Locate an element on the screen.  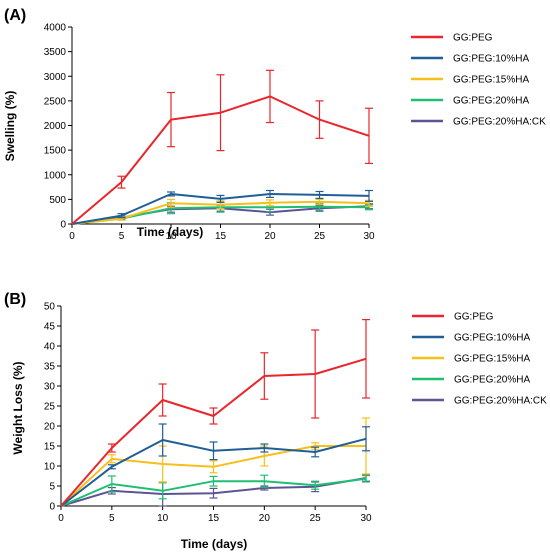
y-tick-label: 35 is located at coordinates (50, 367).